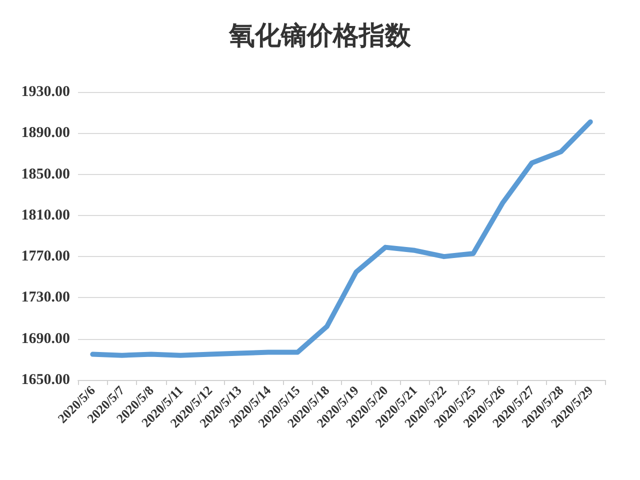 The image size is (640, 480). Describe the element at coordinates (45, 338) in the screenshot. I see `y-tick-label: 1690.00` at that location.